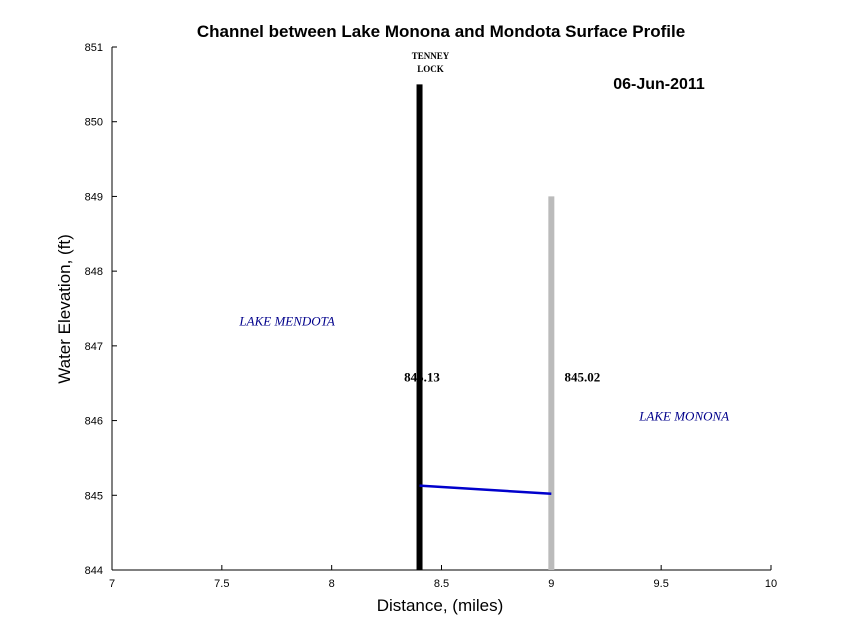 This screenshot has width=853, height=640. Describe the element at coordinates (661, 584) in the screenshot. I see `x-tick-label: 9.5` at that location.